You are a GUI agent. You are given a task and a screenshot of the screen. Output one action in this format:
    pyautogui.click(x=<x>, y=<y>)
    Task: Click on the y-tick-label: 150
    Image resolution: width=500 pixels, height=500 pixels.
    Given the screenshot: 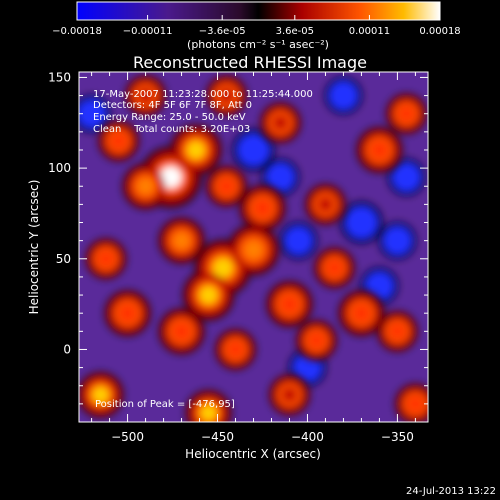 What is the action you would take?
    pyautogui.click(x=59, y=77)
    